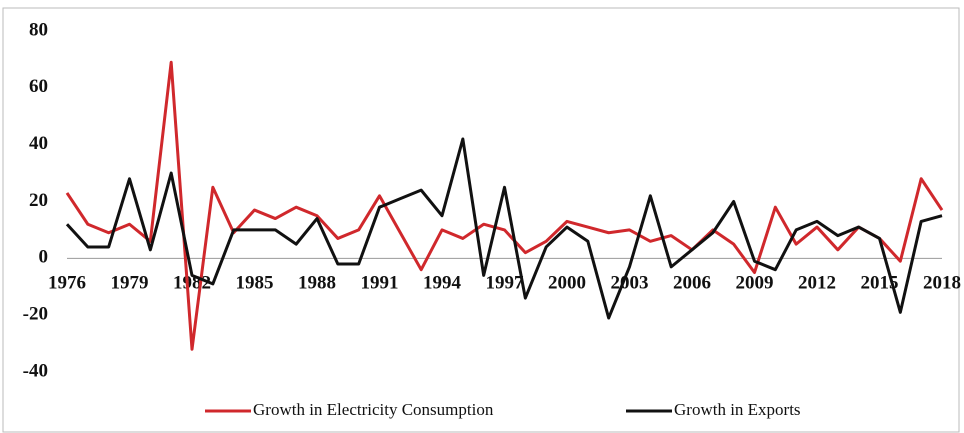  Describe the element at coordinates (692, 283) in the screenshot. I see `x-tick-label: 2006` at that location.